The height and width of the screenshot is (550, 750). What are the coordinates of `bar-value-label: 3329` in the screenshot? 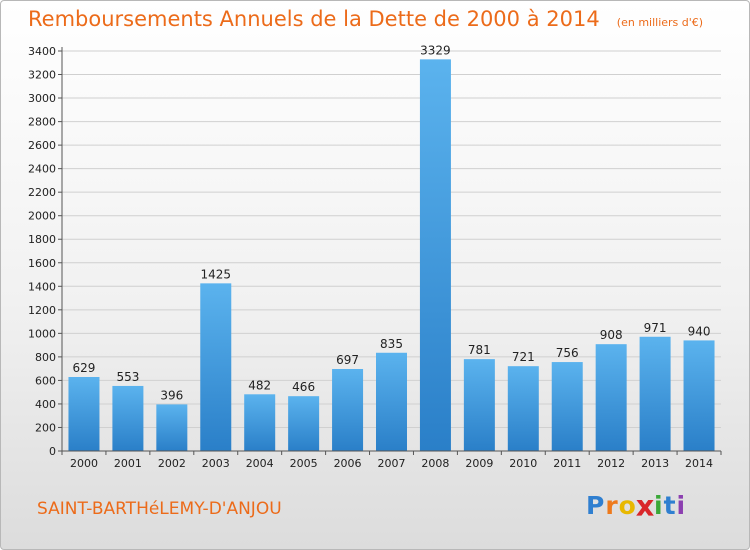 It's located at (435, 50).